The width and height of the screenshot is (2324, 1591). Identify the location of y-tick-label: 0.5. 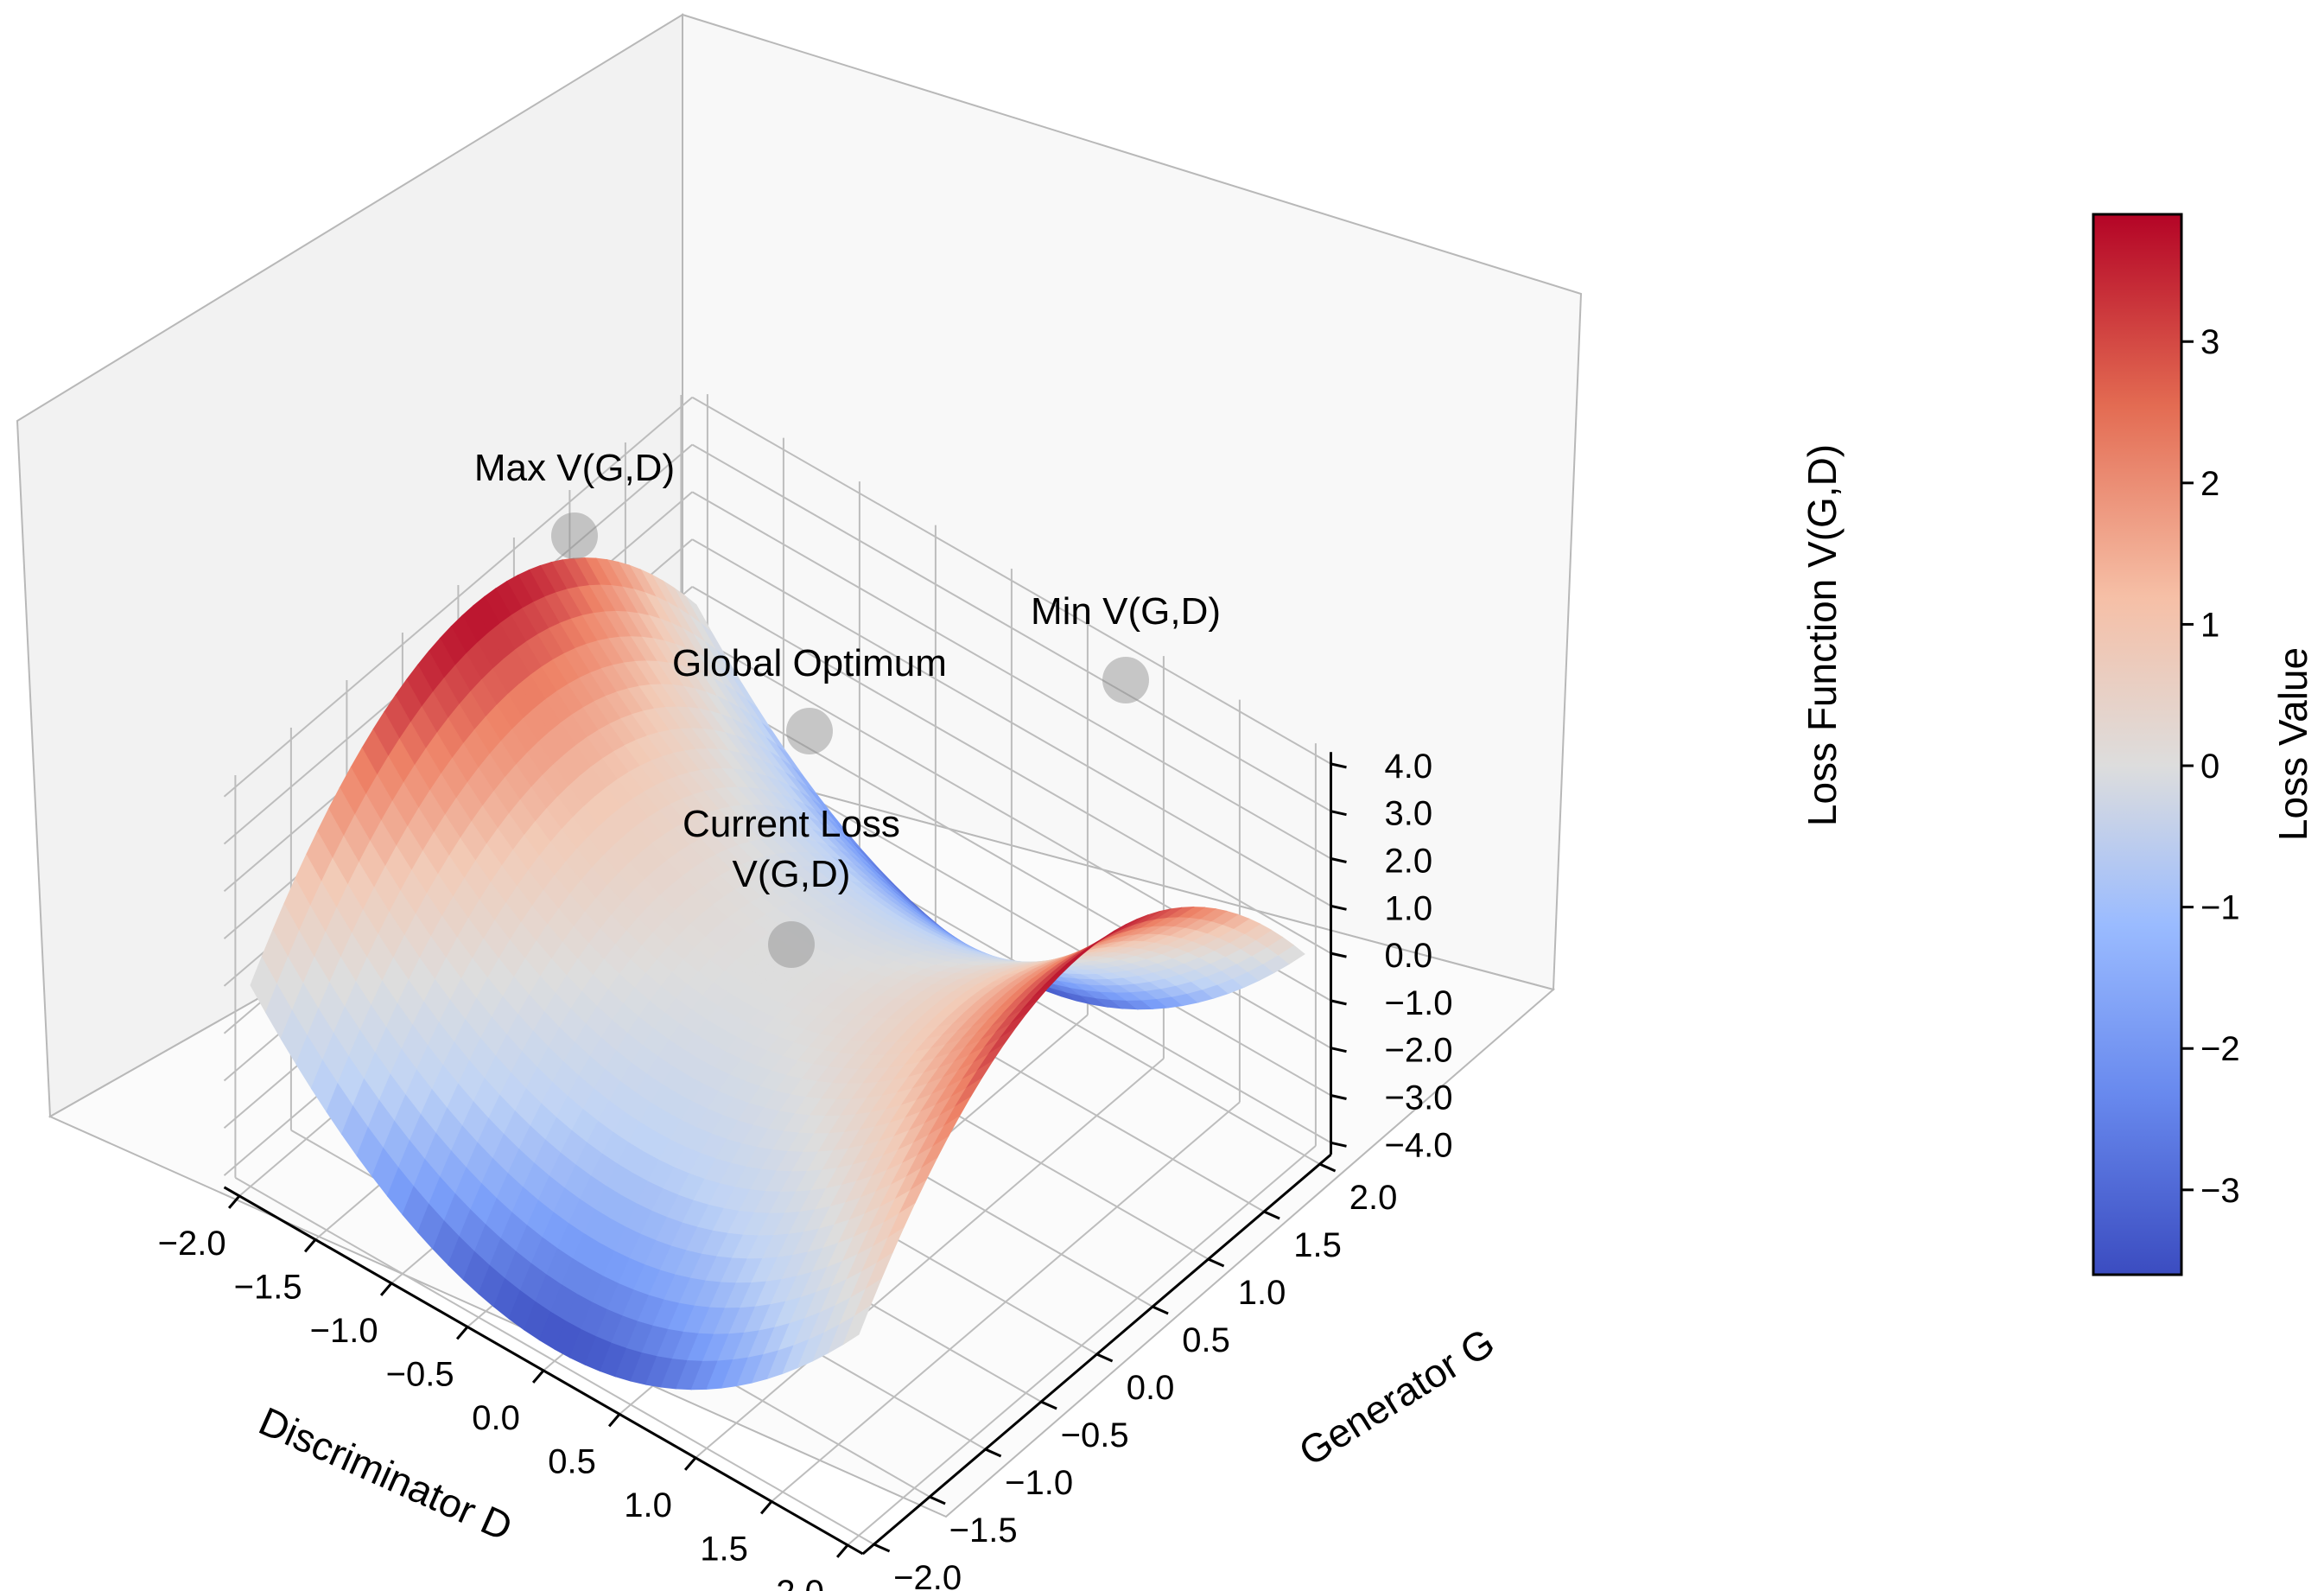
(1206, 1340).